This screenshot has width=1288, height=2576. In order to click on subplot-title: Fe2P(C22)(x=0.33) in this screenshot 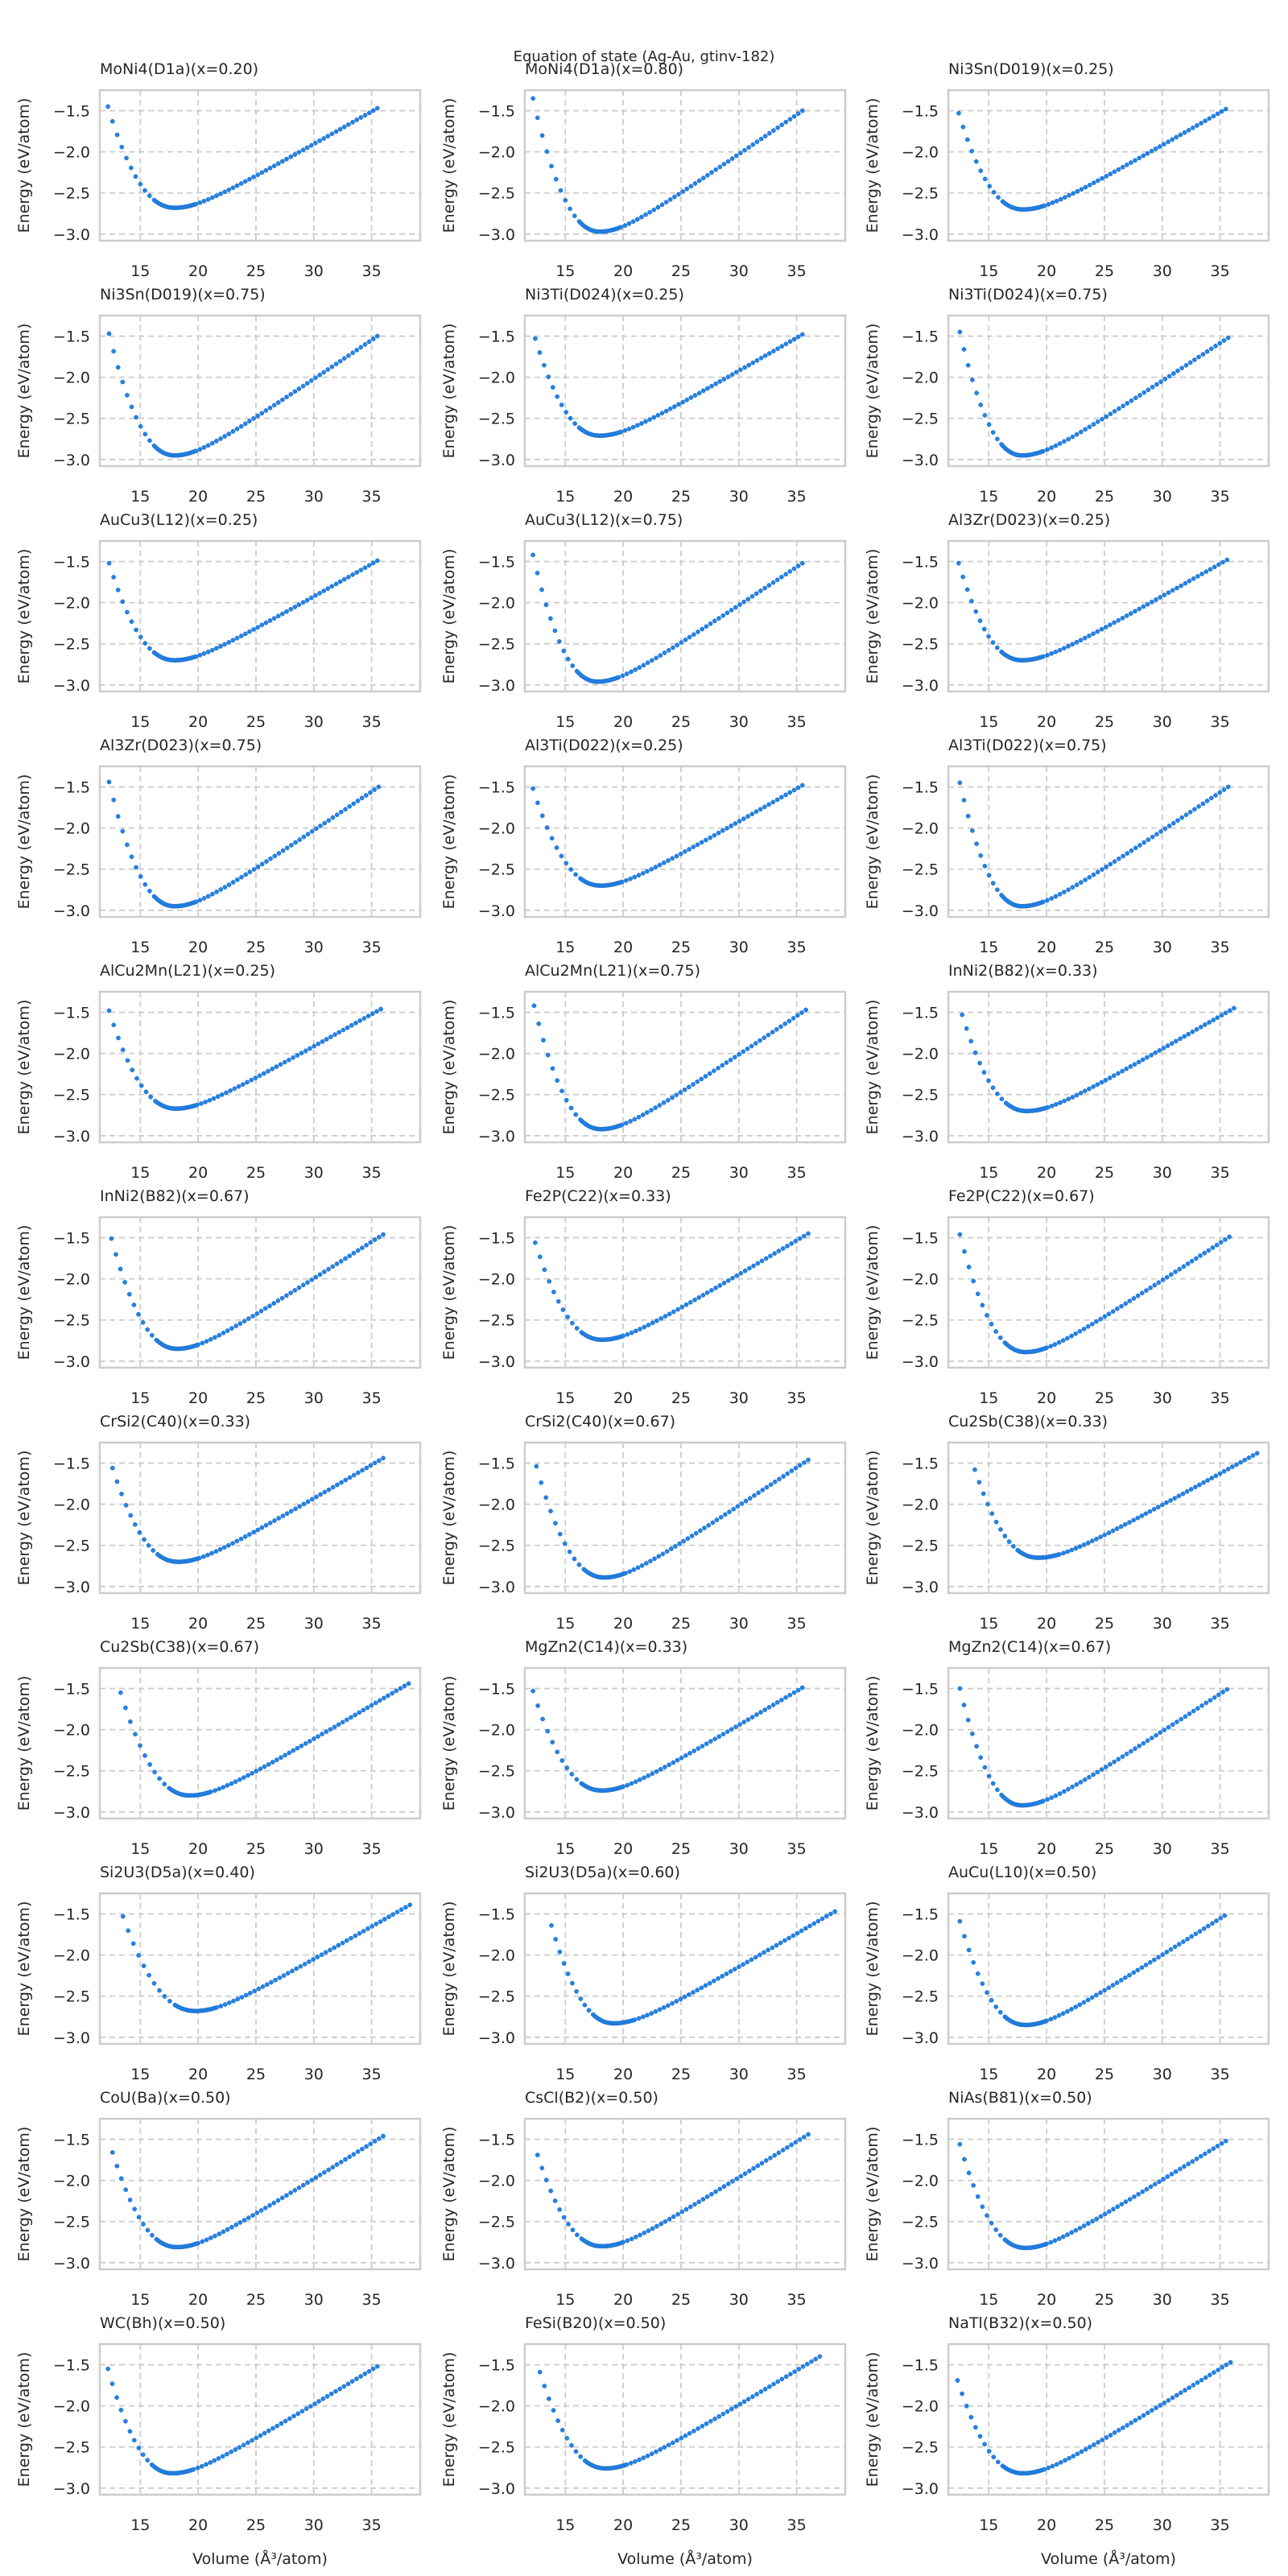, I will do `click(598, 1196)`.